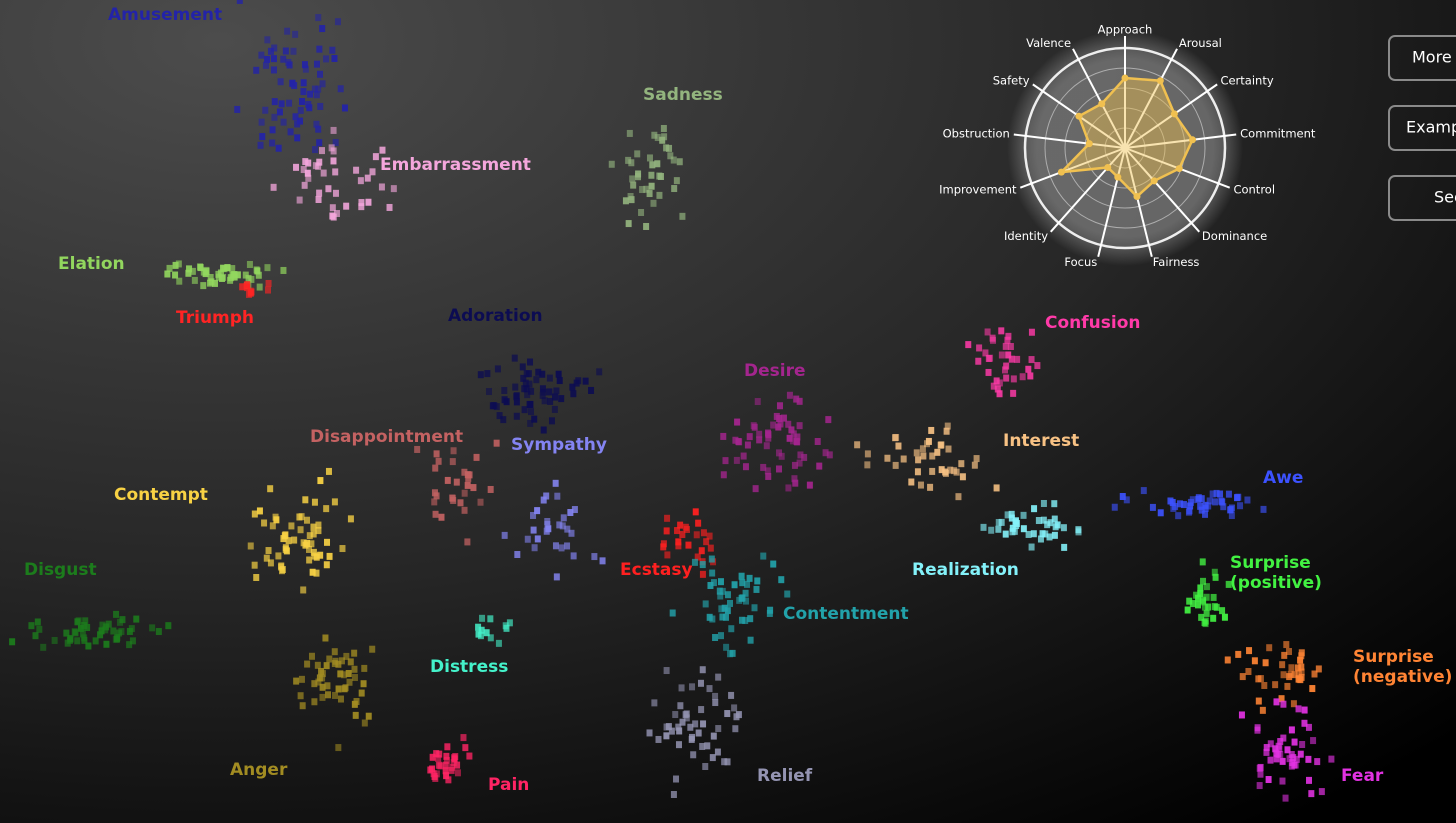 The width and height of the screenshot is (1456, 823). What do you see at coordinates (785, 776) in the screenshot?
I see `emotion-label: Relief` at bounding box center [785, 776].